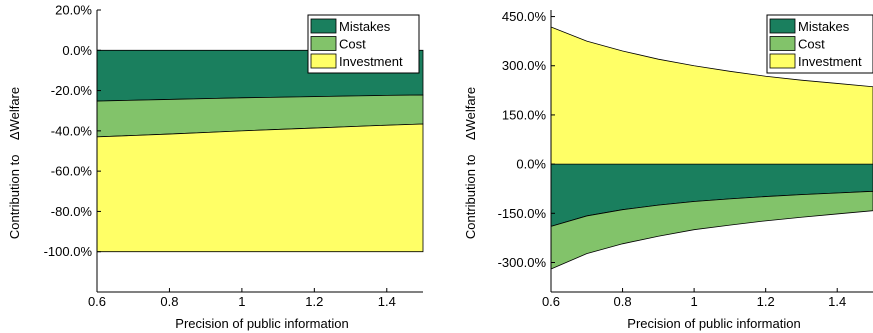 The image size is (873, 333). What do you see at coordinates (72, 130) in the screenshot?
I see `y-tick-label: -40.0%` at bounding box center [72, 130].